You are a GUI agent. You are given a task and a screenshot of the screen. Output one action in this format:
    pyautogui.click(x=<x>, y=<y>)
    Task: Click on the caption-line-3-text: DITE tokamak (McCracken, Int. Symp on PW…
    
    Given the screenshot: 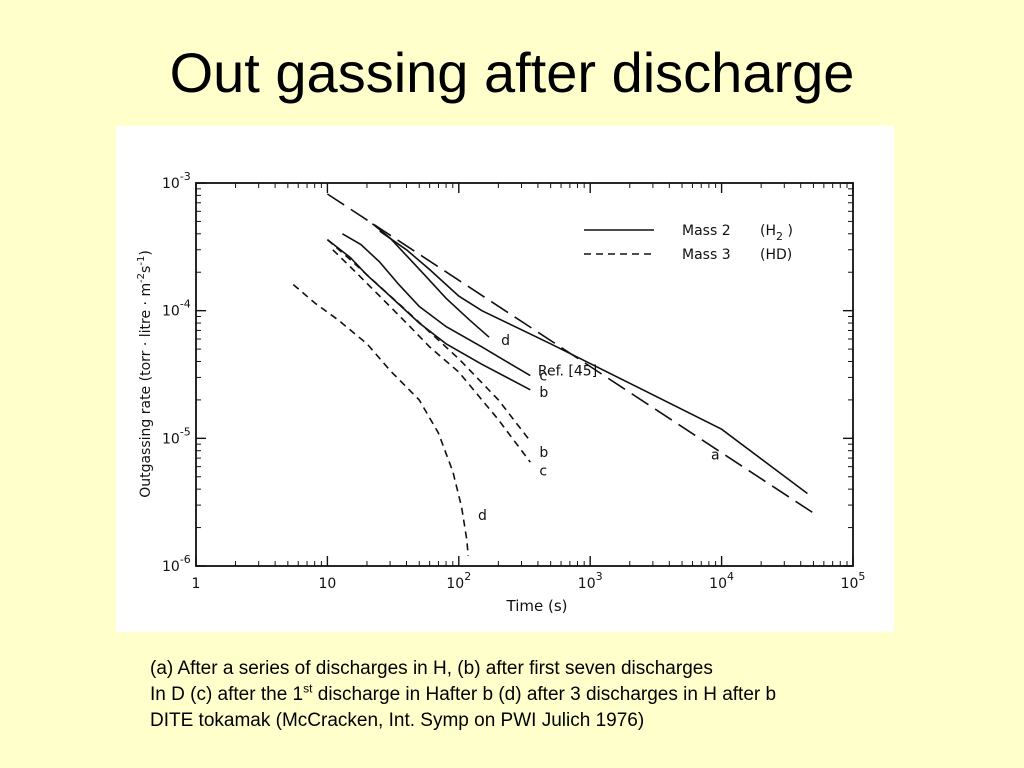 What is the action you would take?
    pyautogui.click(x=397, y=720)
    